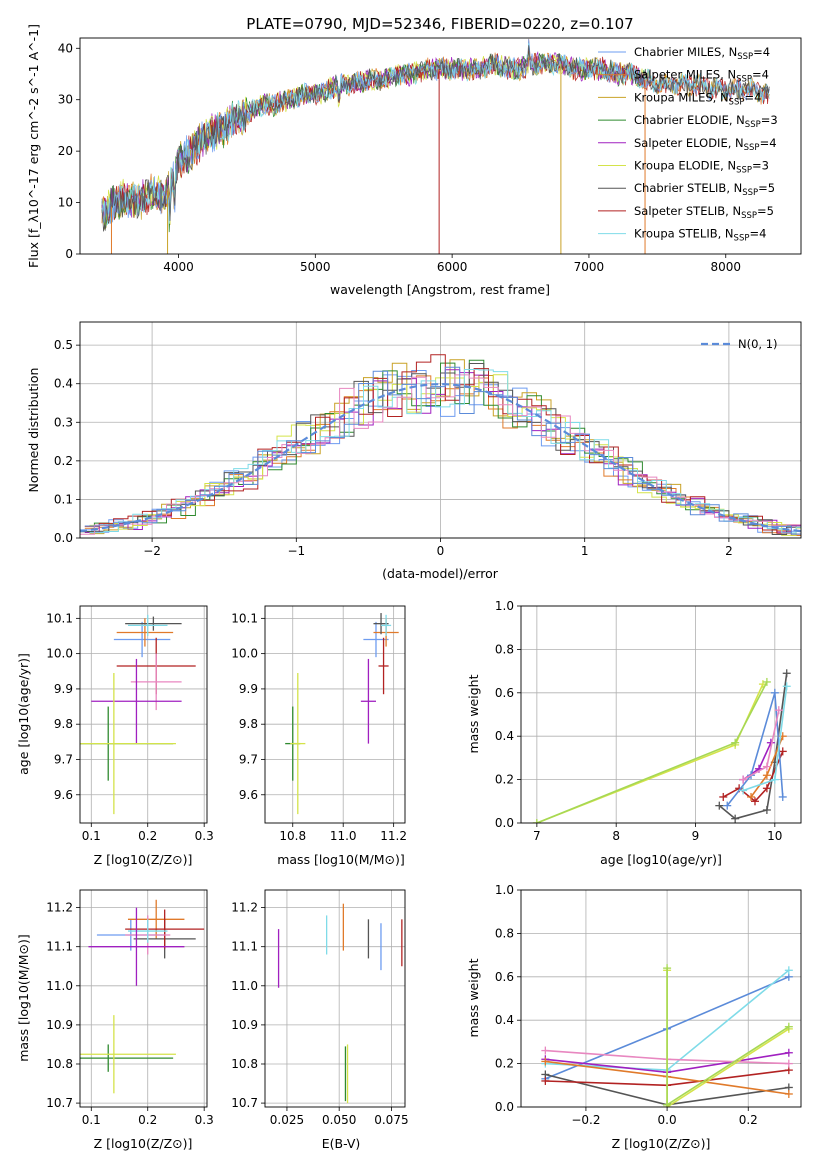 This screenshot has height=1170, width=819. I want to click on axis-label: mass [log10(M/M⊙)], so click(341, 859).